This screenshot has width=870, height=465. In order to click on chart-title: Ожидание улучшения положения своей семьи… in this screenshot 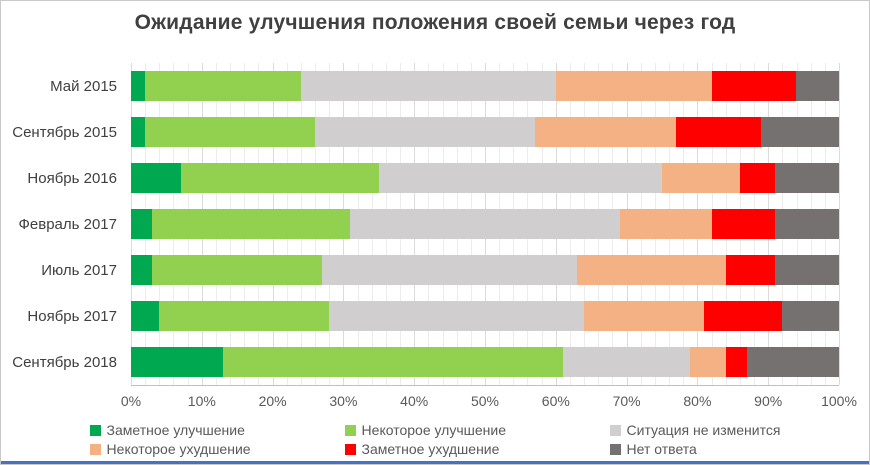, I will do `click(435, 22)`.